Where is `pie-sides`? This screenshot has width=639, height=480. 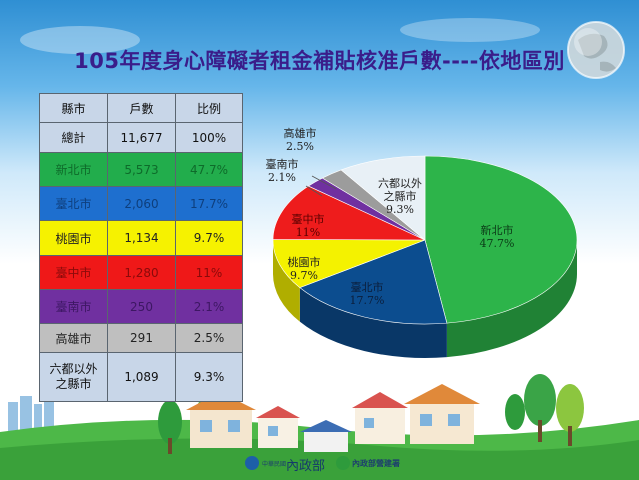 pie-sides is located at coordinates (425, 299).